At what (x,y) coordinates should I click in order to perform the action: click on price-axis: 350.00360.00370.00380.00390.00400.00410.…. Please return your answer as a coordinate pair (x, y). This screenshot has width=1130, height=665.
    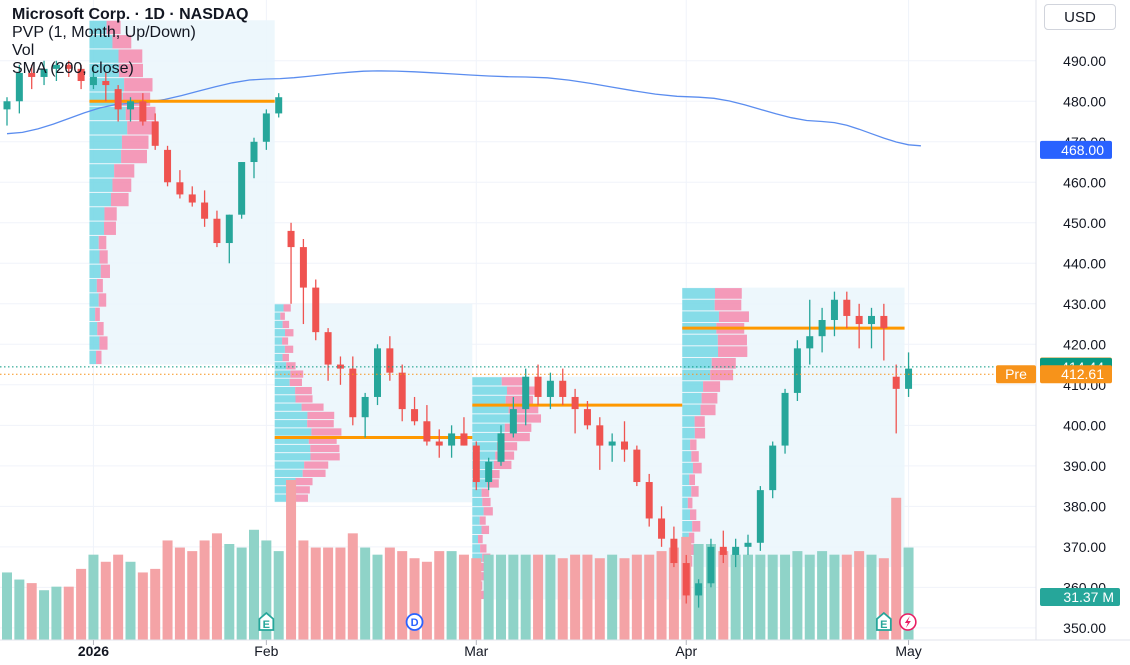
    Looking at the image, I should click on (1084, 344).